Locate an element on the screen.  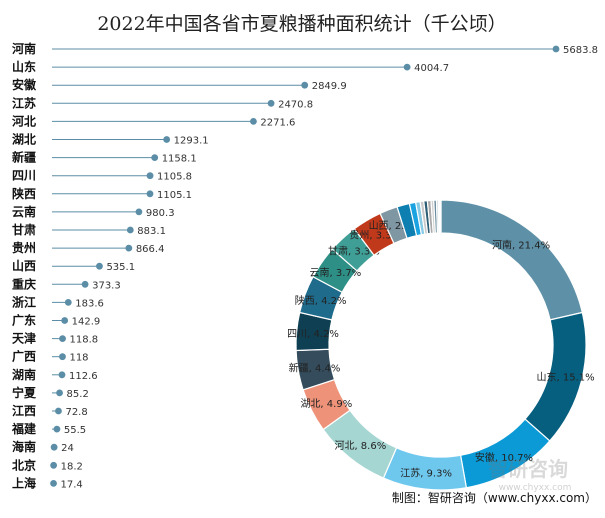
slice-label: 四川, 4.2% is located at coordinates (313, 334).